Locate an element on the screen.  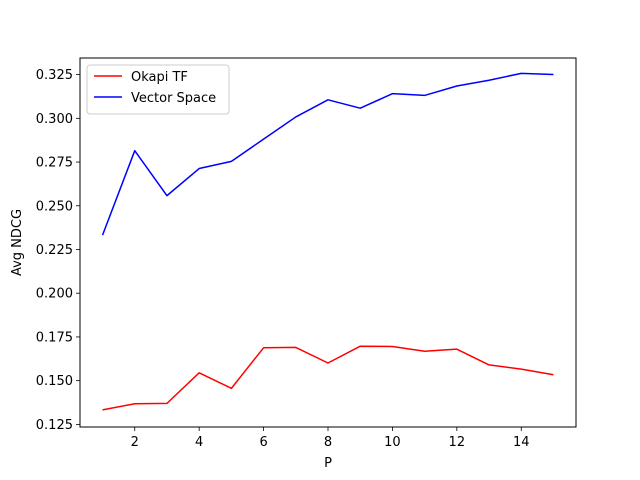
y-tick-label: 0.150 is located at coordinates (54, 381).